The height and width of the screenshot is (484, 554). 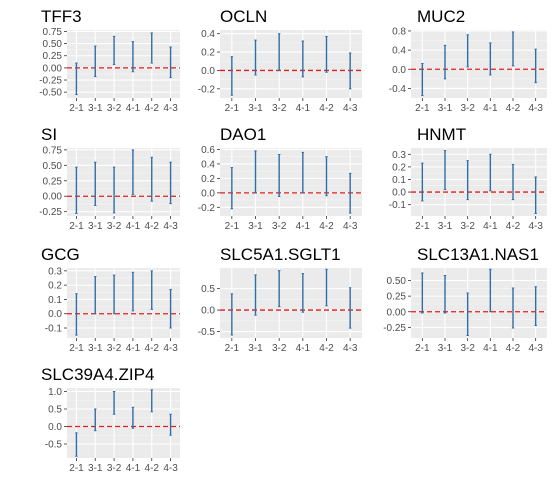 I want to click on y-tick-label: 0.3, so click(x=399, y=155).